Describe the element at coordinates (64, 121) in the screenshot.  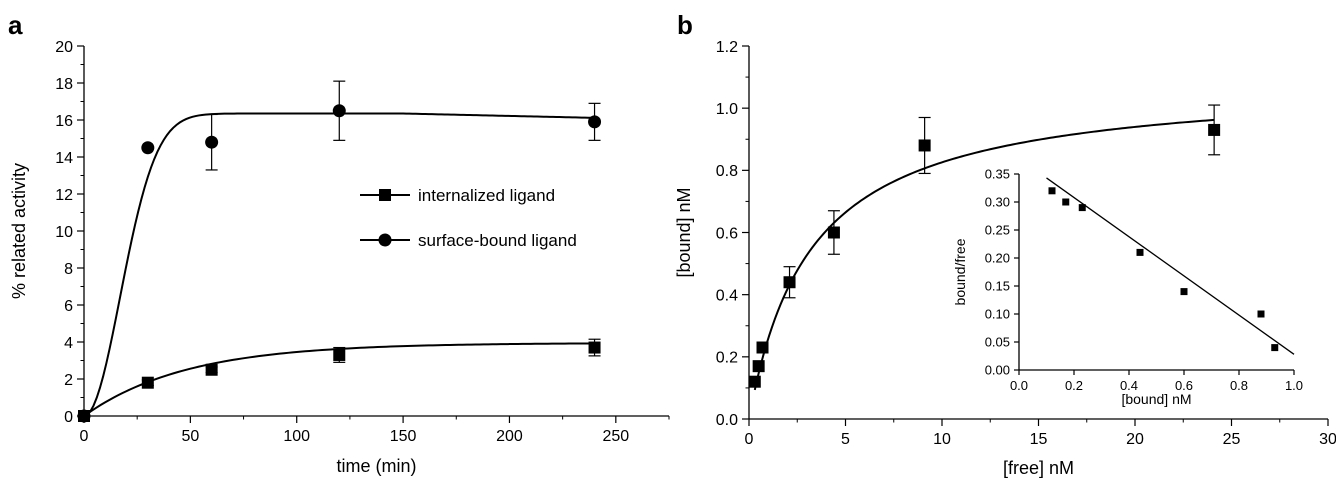
I see `y-tick-label: 16` at that location.